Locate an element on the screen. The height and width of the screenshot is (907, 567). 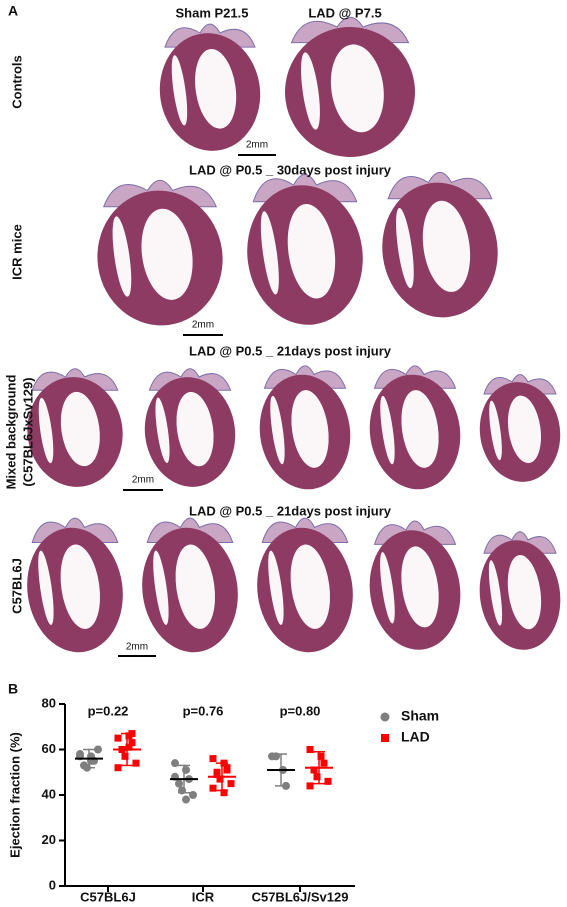
x-tick-label: C57BL6J is located at coordinates (108, 896).